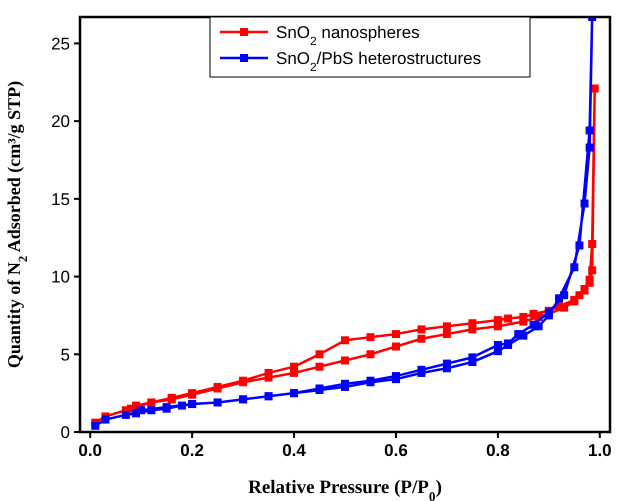 The image size is (619, 501). I want to click on y-tick-label: 0, so click(65, 432).